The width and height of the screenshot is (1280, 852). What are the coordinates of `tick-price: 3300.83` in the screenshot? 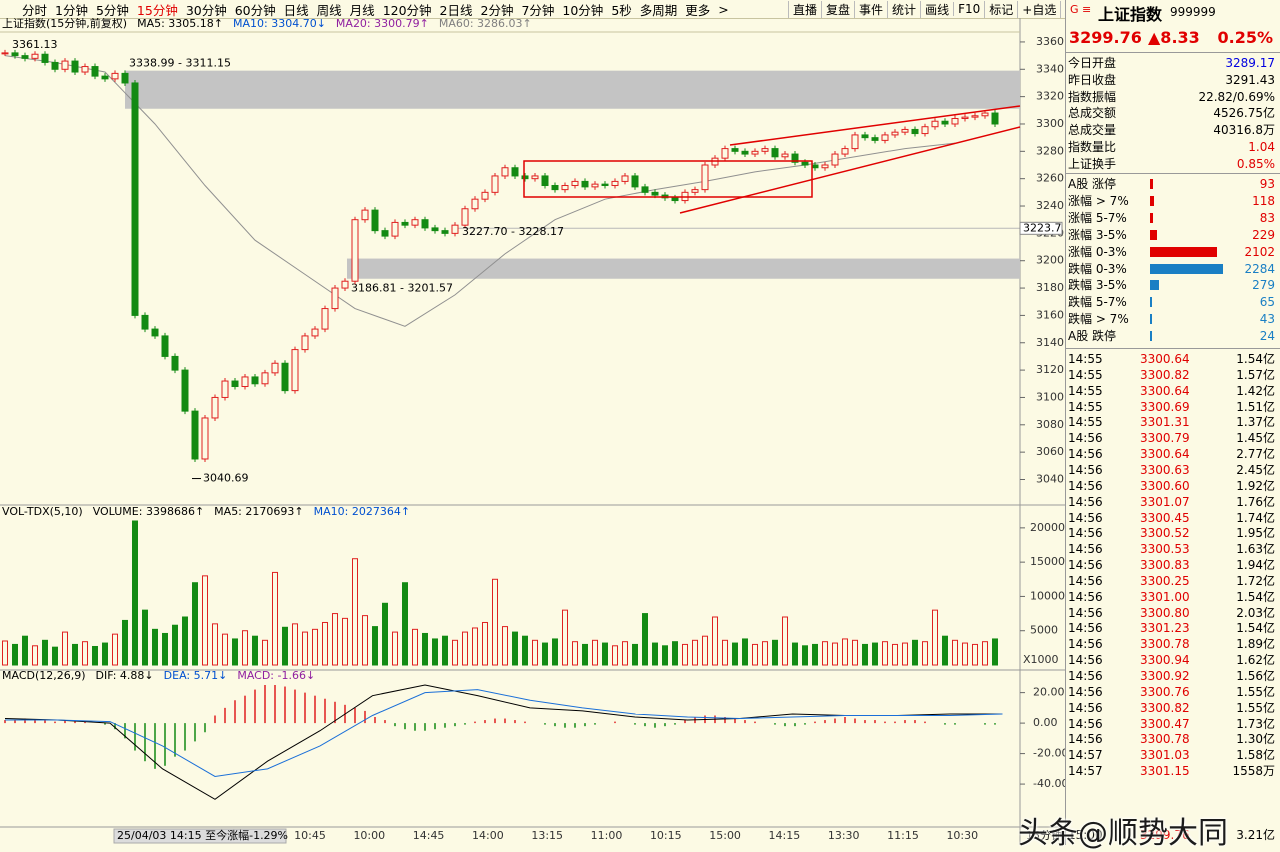 It's located at (1165, 565).